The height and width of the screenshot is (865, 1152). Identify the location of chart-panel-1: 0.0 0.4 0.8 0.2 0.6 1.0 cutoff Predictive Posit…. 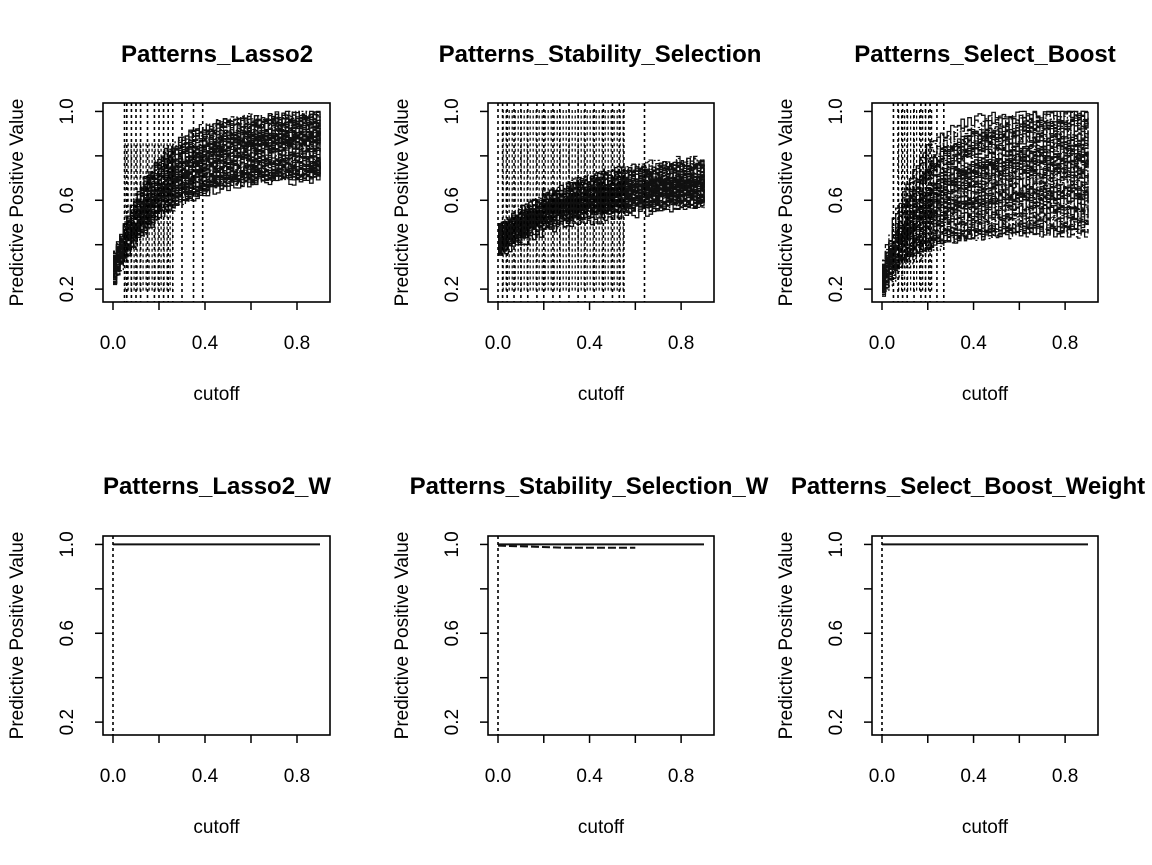
(169, 223).